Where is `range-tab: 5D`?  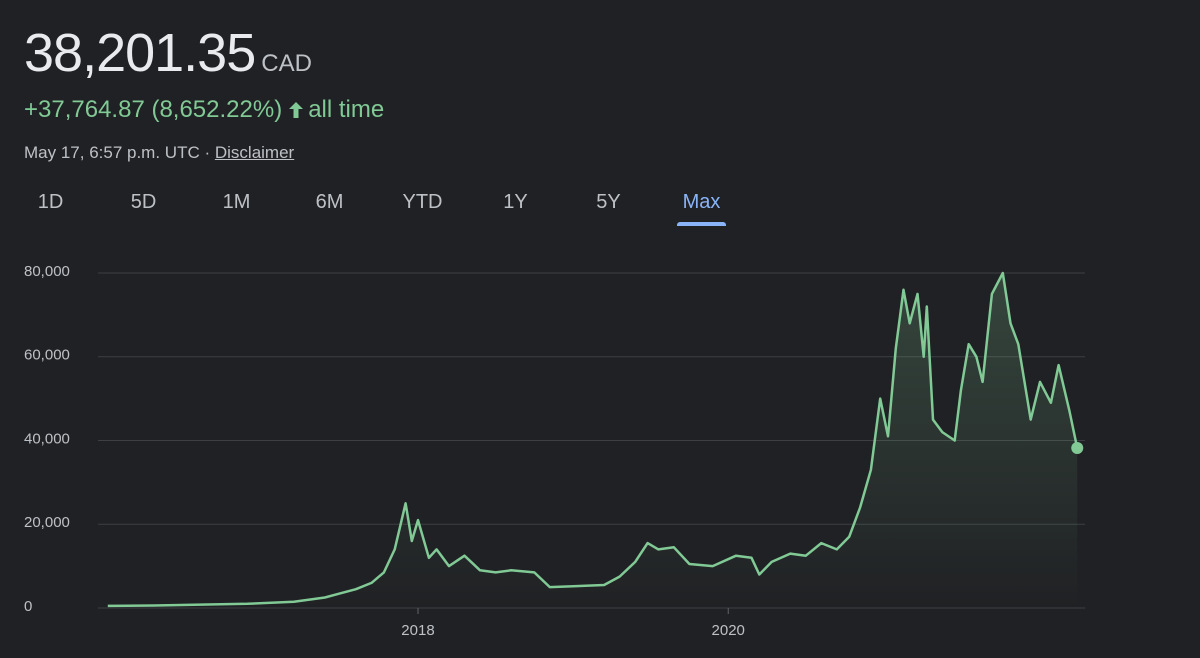 range-tab: 5D is located at coordinates (143, 202).